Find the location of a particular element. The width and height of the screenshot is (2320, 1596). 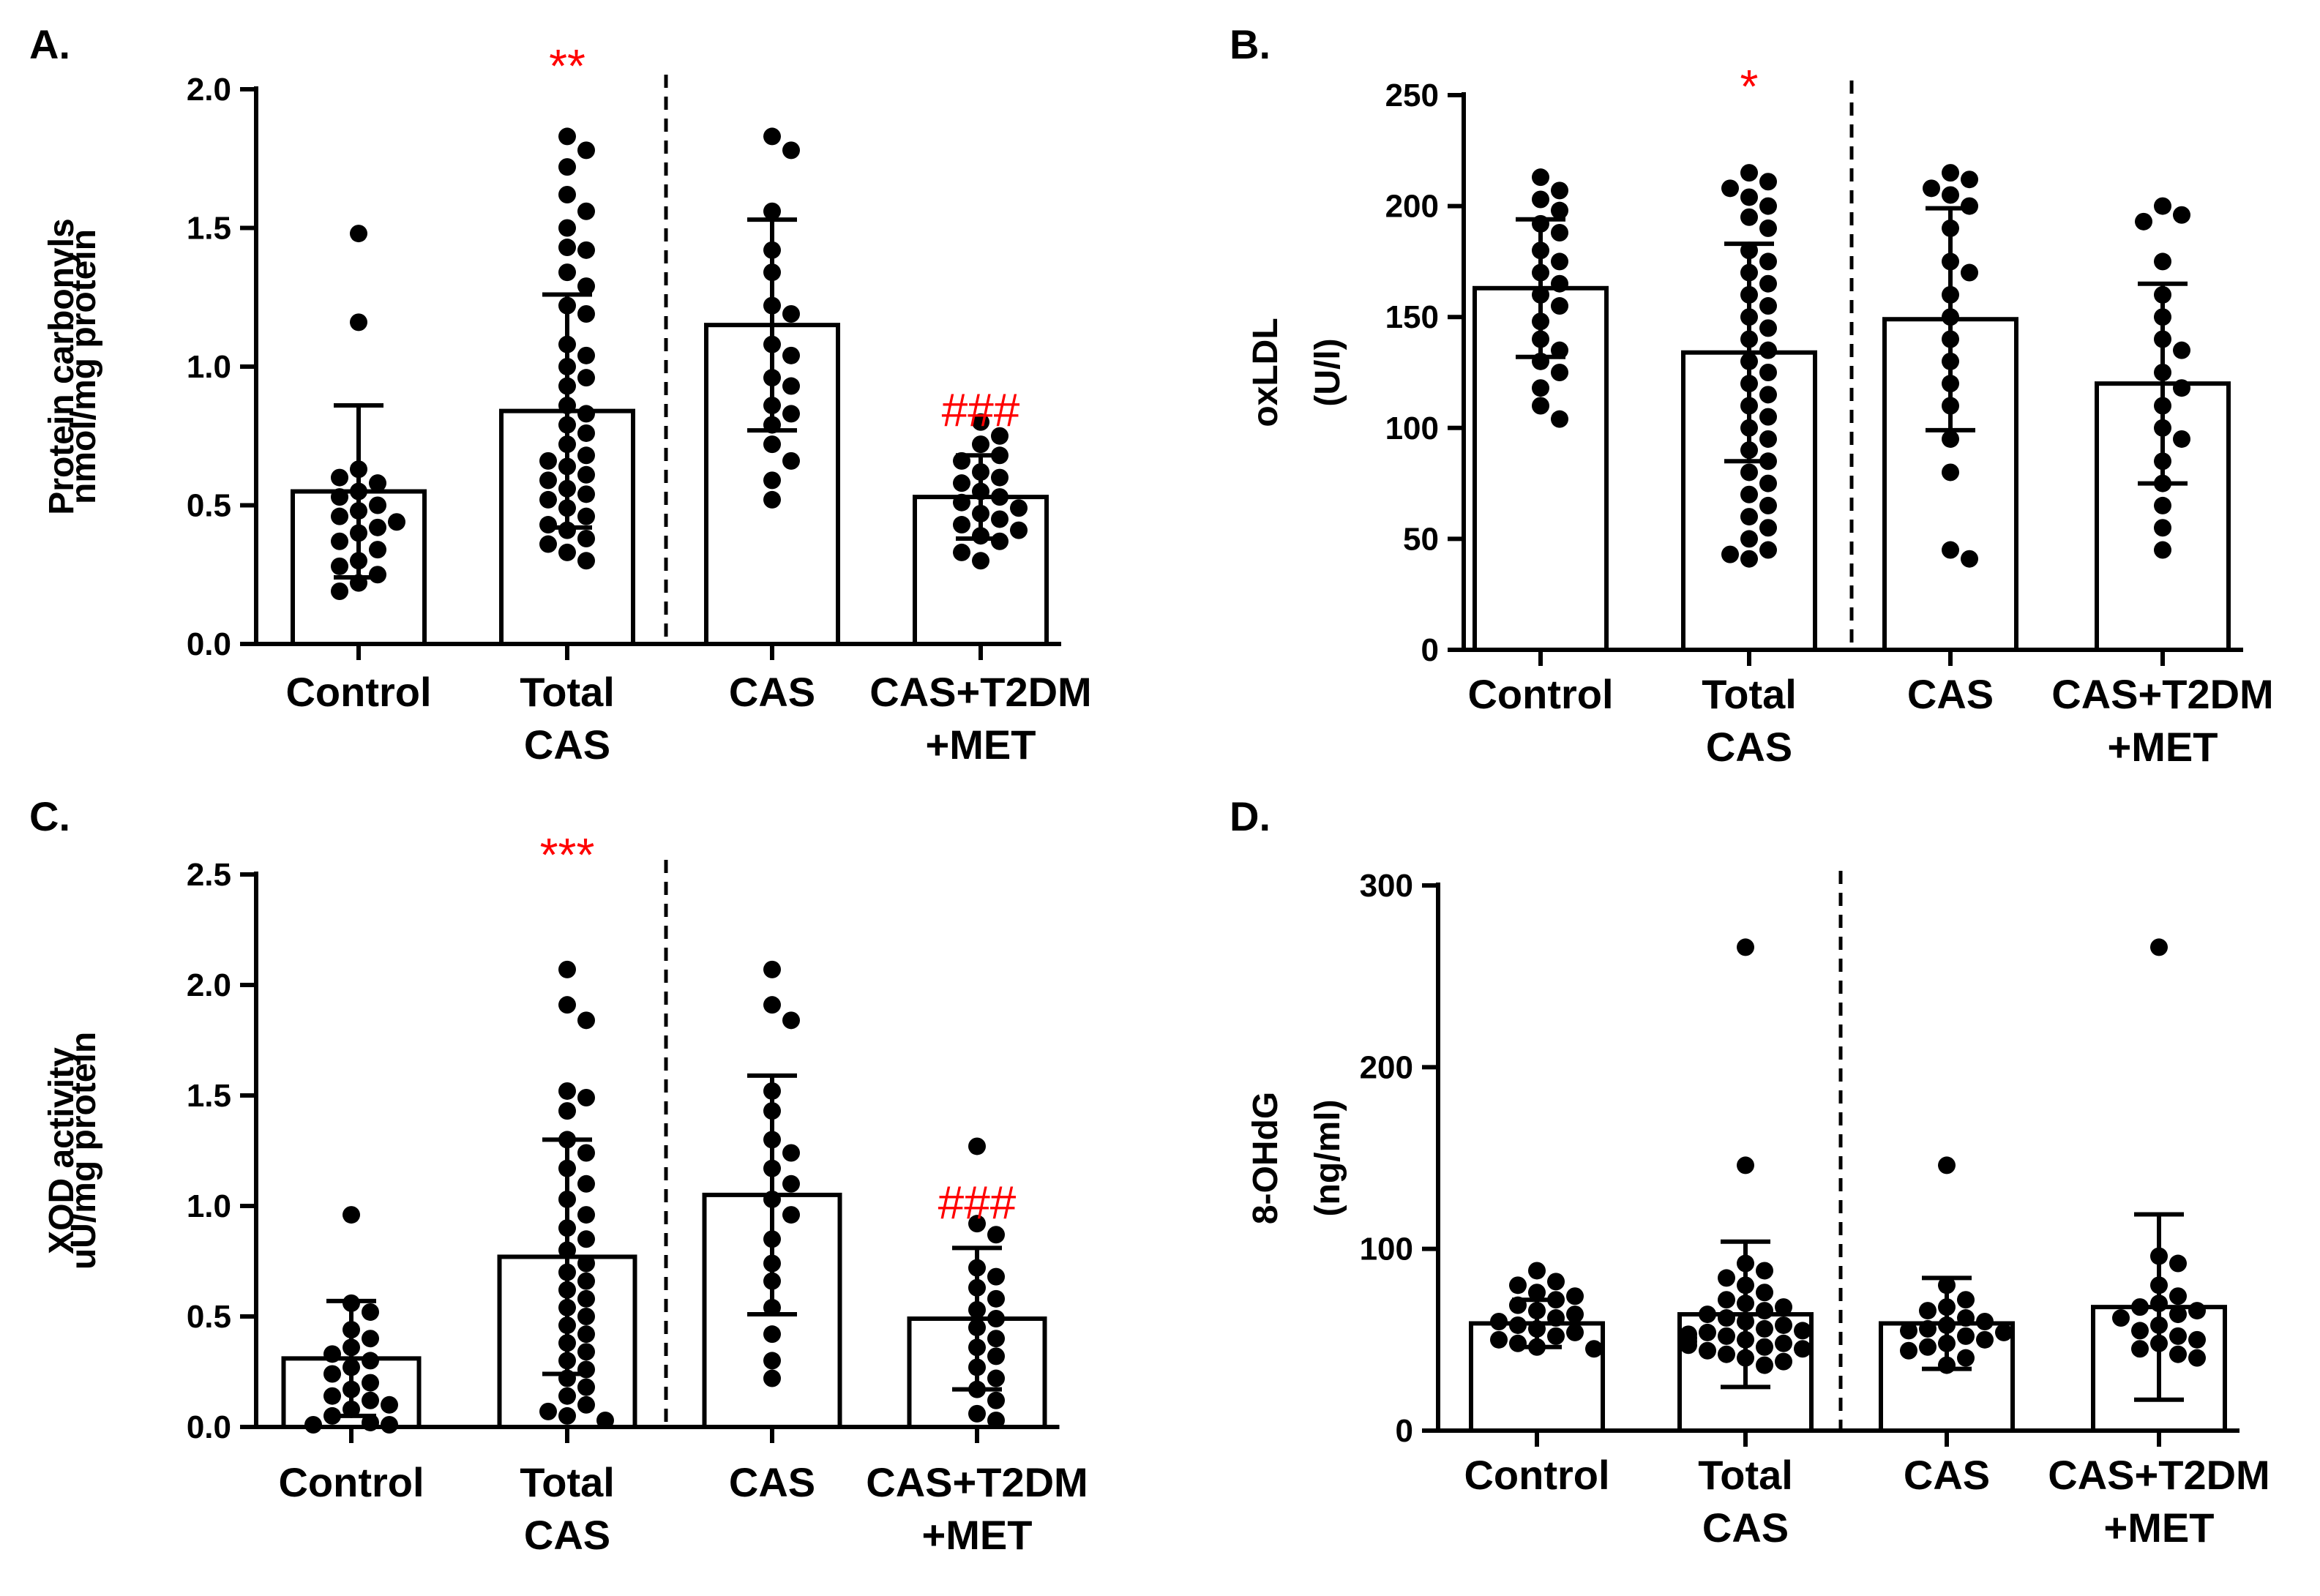

y-axis-label: oxLDL is located at coordinates (1265, 372).